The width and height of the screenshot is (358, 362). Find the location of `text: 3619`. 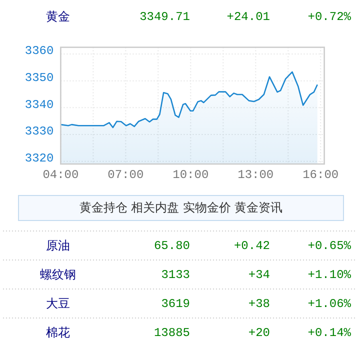

text: 3619 is located at coordinates (175, 304).